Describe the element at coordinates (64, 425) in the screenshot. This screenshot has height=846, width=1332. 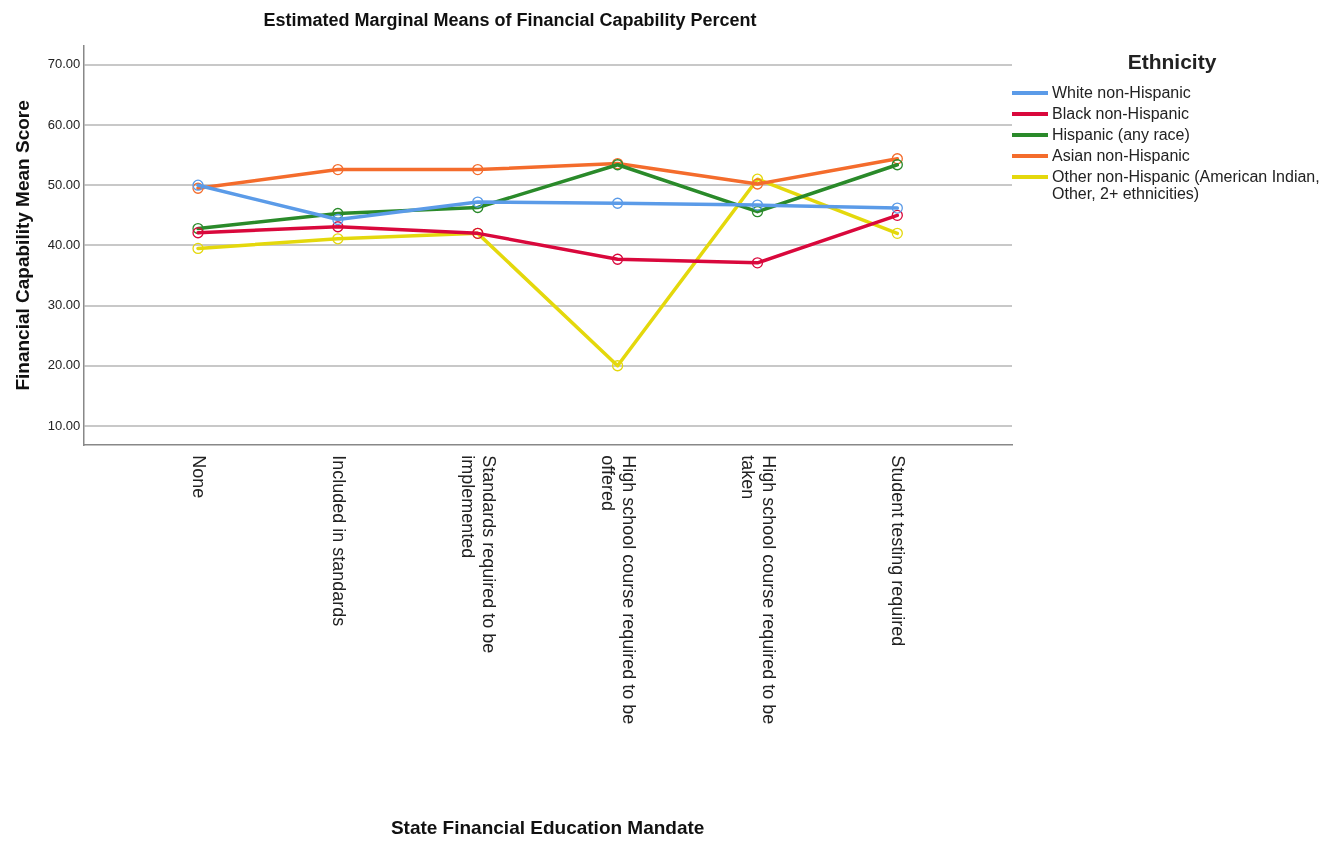
I see `y-tick-label: 10.00` at that location.